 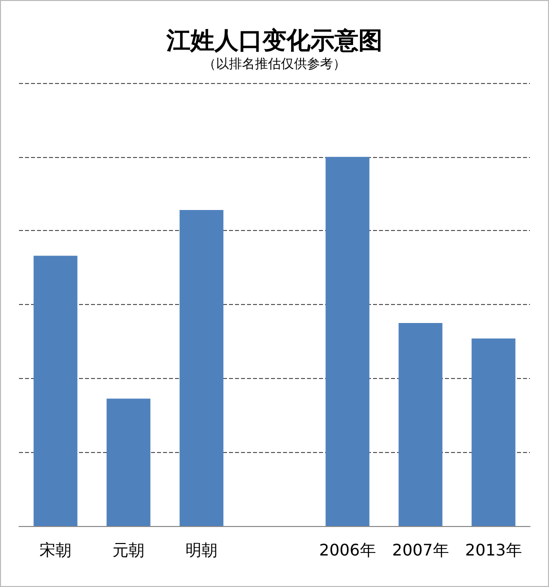 What do you see at coordinates (493, 550) in the screenshot?
I see `x-tick-label: 2013年` at bounding box center [493, 550].